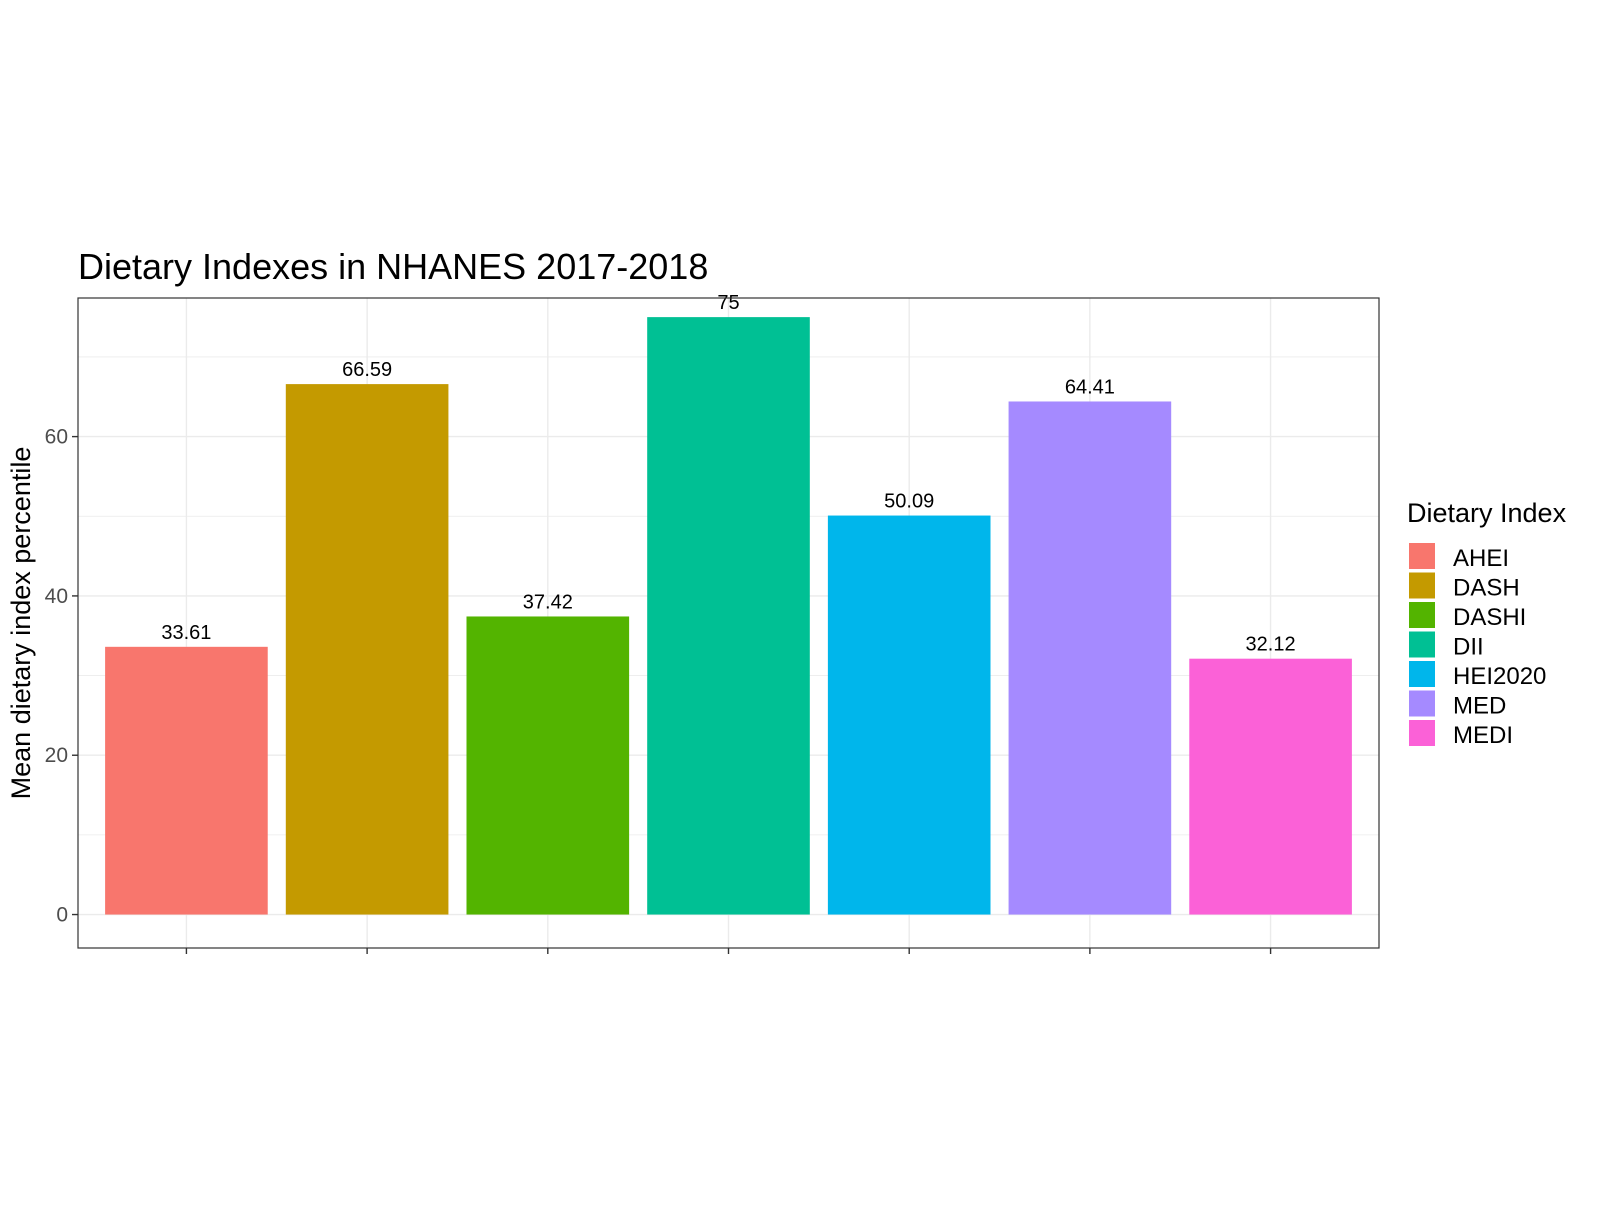 The height and width of the screenshot is (1205, 1600). Describe the element at coordinates (1483, 735) in the screenshot. I see `legend-label: MEDI` at that location.